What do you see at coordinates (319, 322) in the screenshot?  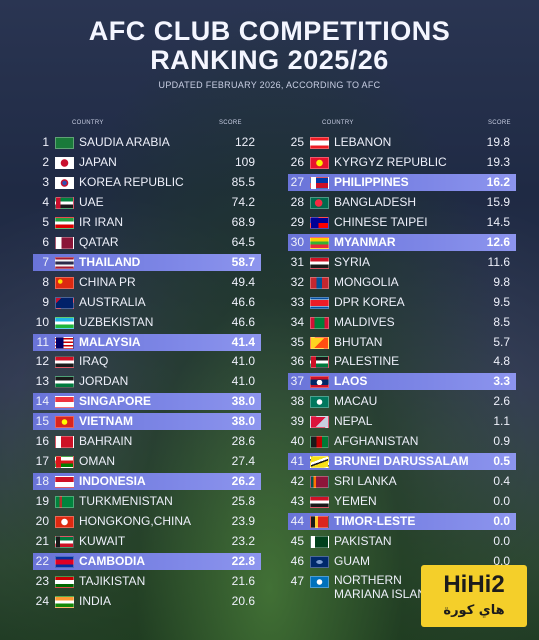 I see `maldives-flag-icon` at bounding box center [319, 322].